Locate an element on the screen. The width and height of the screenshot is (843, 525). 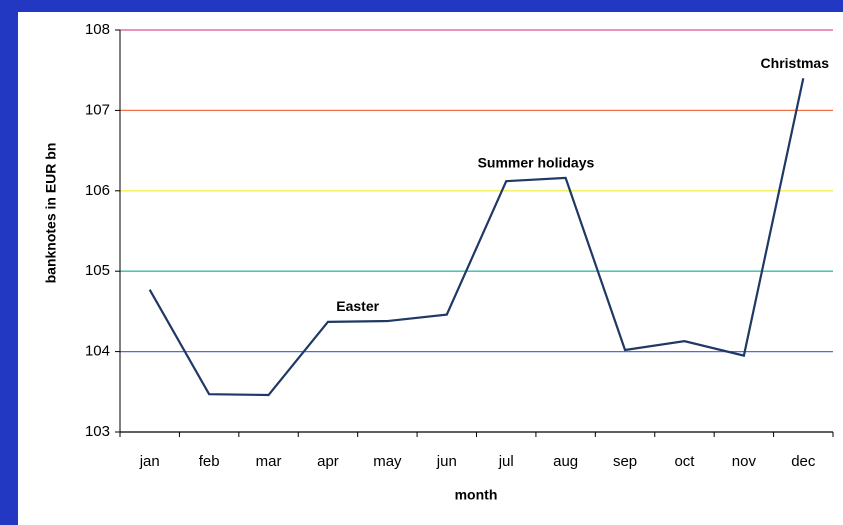
x-tick-label: sep is located at coordinates (625, 461).